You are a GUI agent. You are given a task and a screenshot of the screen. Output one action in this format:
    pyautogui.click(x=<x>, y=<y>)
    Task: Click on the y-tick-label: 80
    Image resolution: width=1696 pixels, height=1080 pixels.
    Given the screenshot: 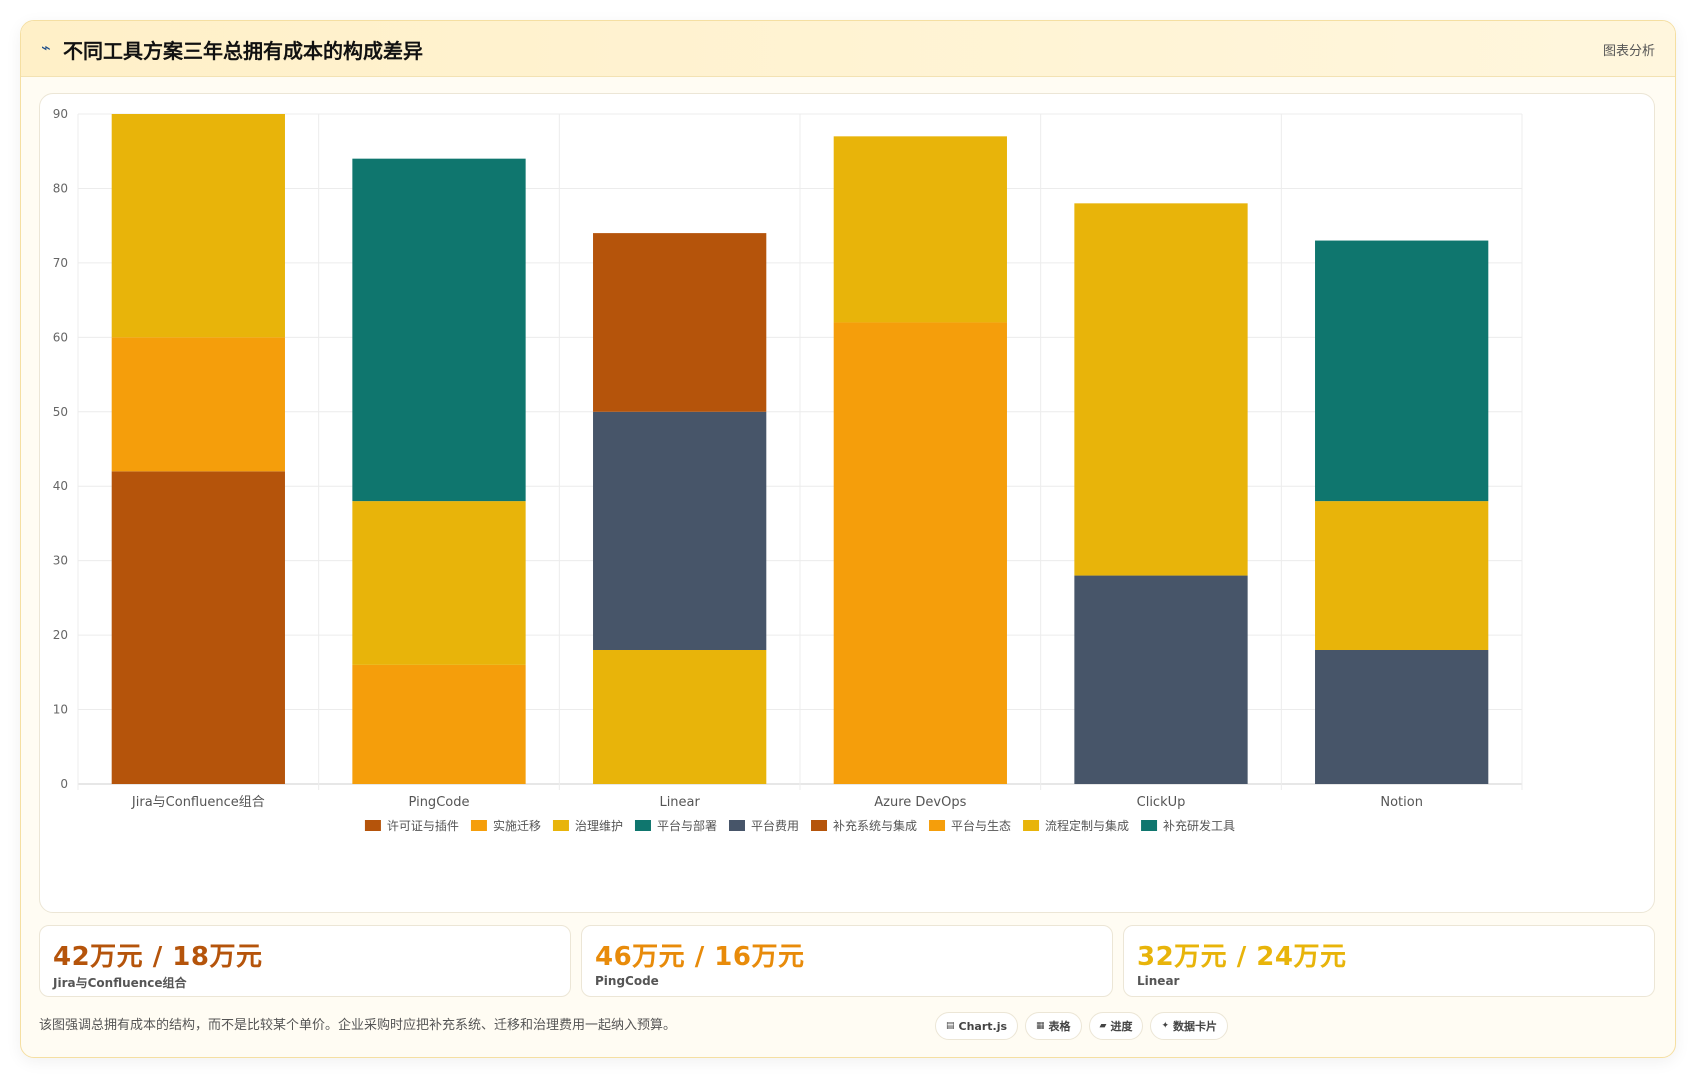 What is the action you would take?
    pyautogui.click(x=60, y=188)
    